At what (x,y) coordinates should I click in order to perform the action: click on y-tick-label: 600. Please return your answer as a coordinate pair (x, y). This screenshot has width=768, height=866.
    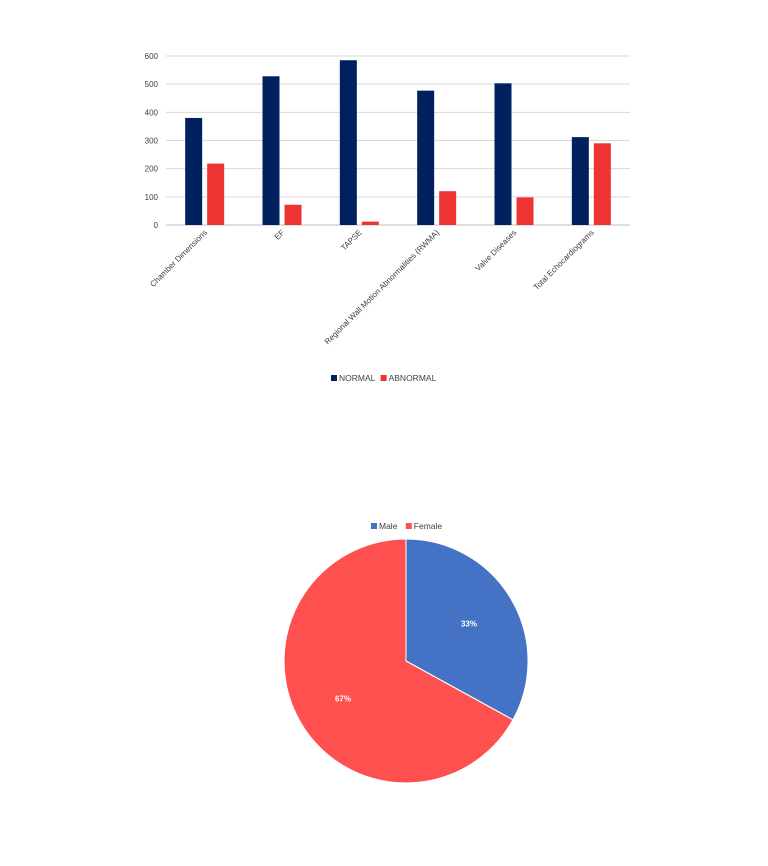
    Looking at the image, I should click on (152, 56).